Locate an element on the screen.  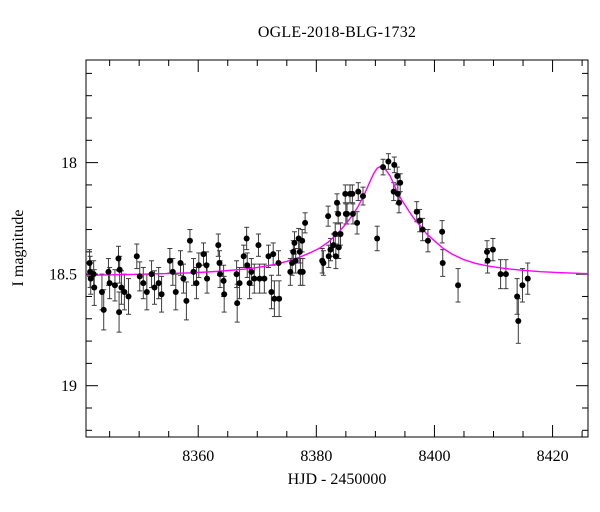
x-tick-label: 8420 is located at coordinates (553, 456).